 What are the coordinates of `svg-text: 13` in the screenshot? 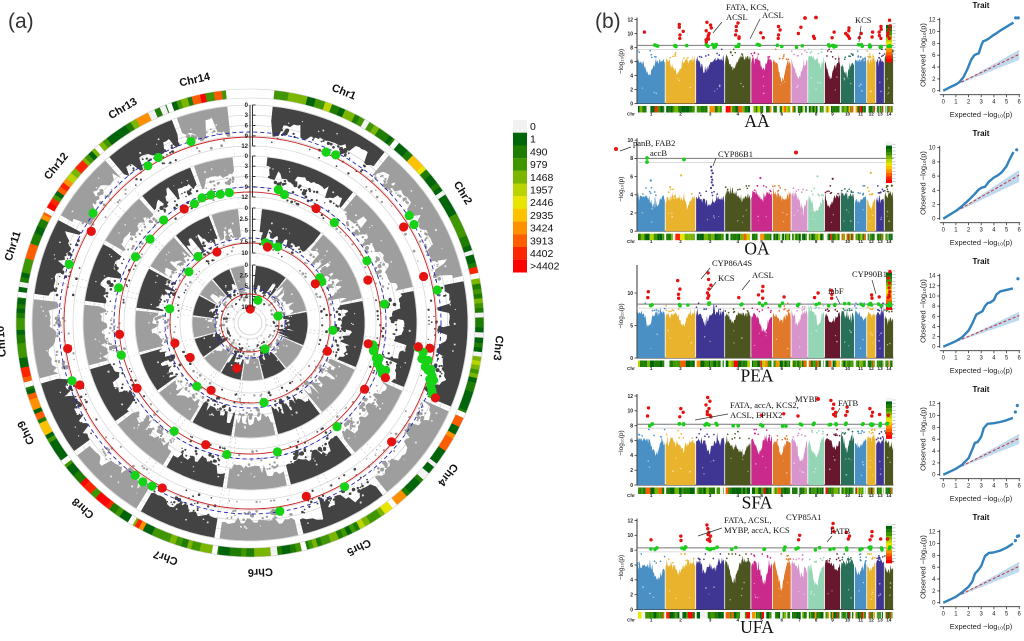 It's located at (881, 241).